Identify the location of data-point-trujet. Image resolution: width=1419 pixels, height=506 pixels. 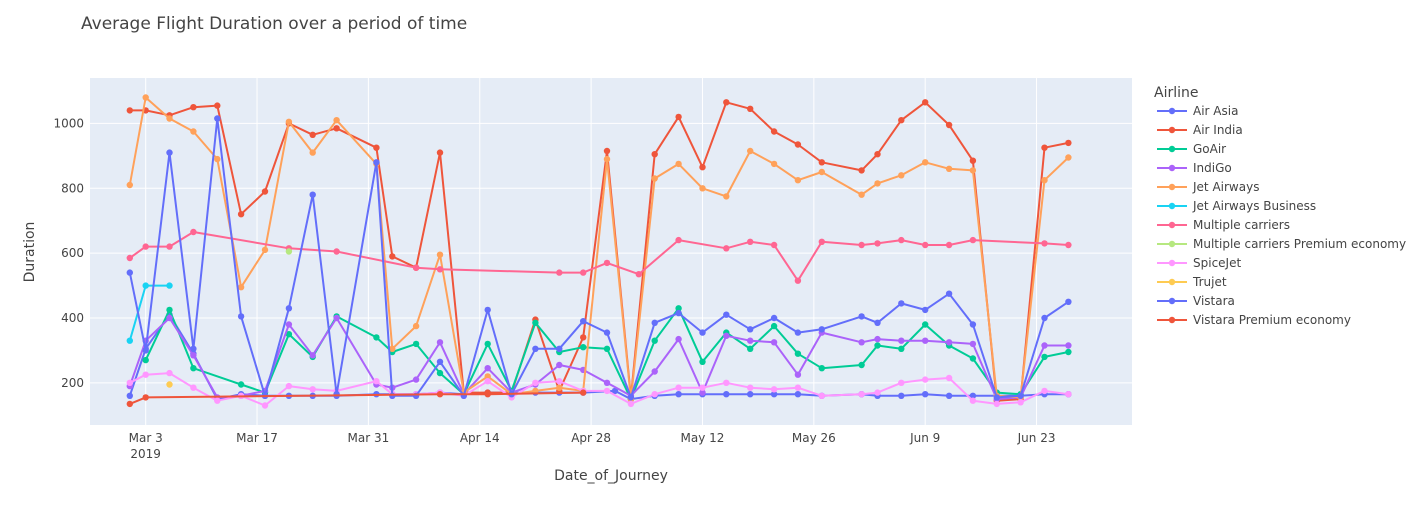
(169, 384).